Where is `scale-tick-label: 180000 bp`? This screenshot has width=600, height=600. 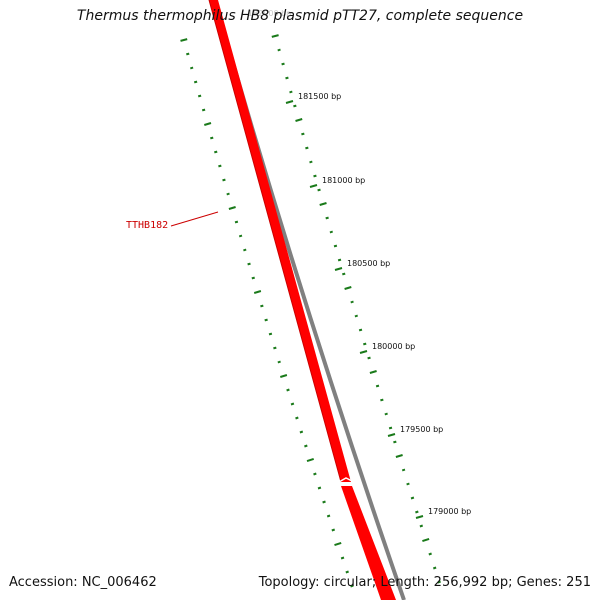
scale-tick-label: 180000 bp is located at coordinates (393, 346).